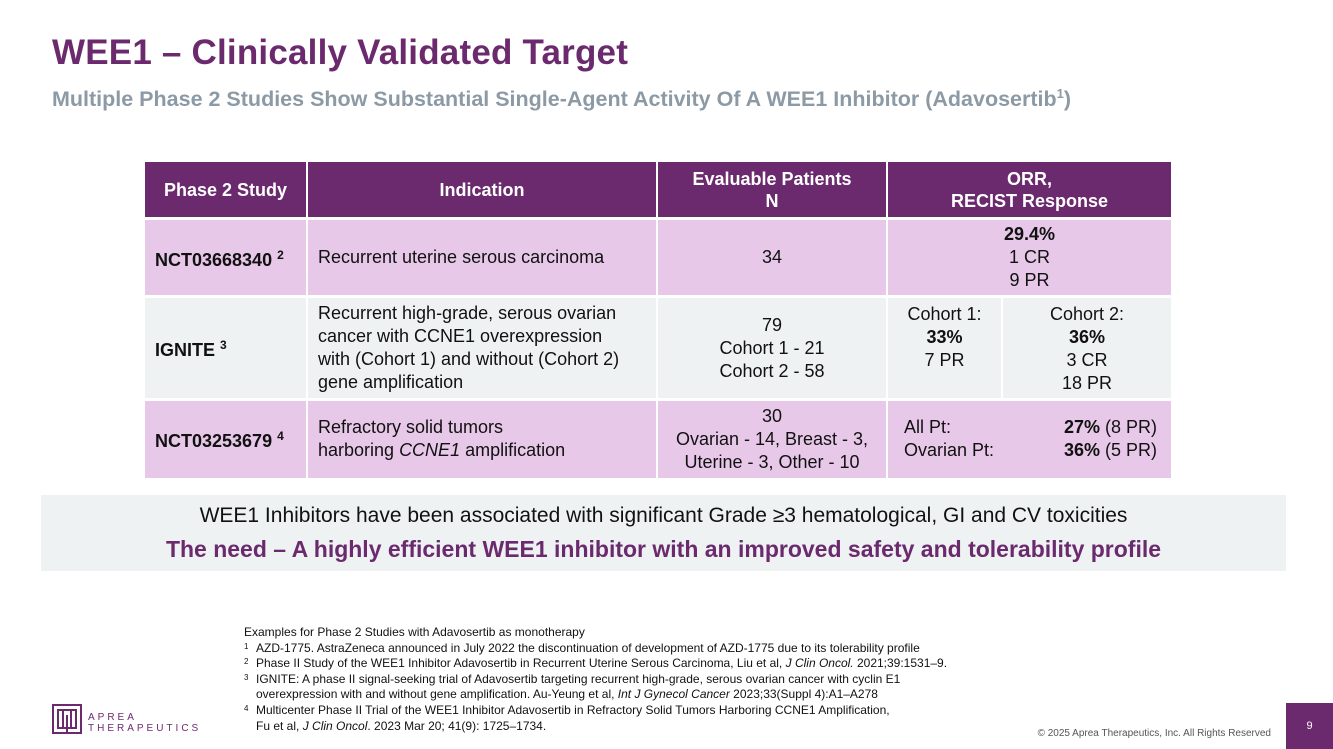  What do you see at coordinates (1029, 234) in the screenshot?
I see `orr-headline: 29.4%` at bounding box center [1029, 234].